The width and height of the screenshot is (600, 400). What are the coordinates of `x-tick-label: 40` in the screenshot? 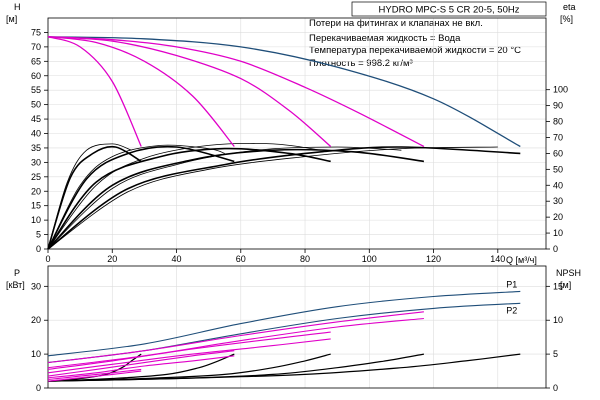 It's located at (177, 259).